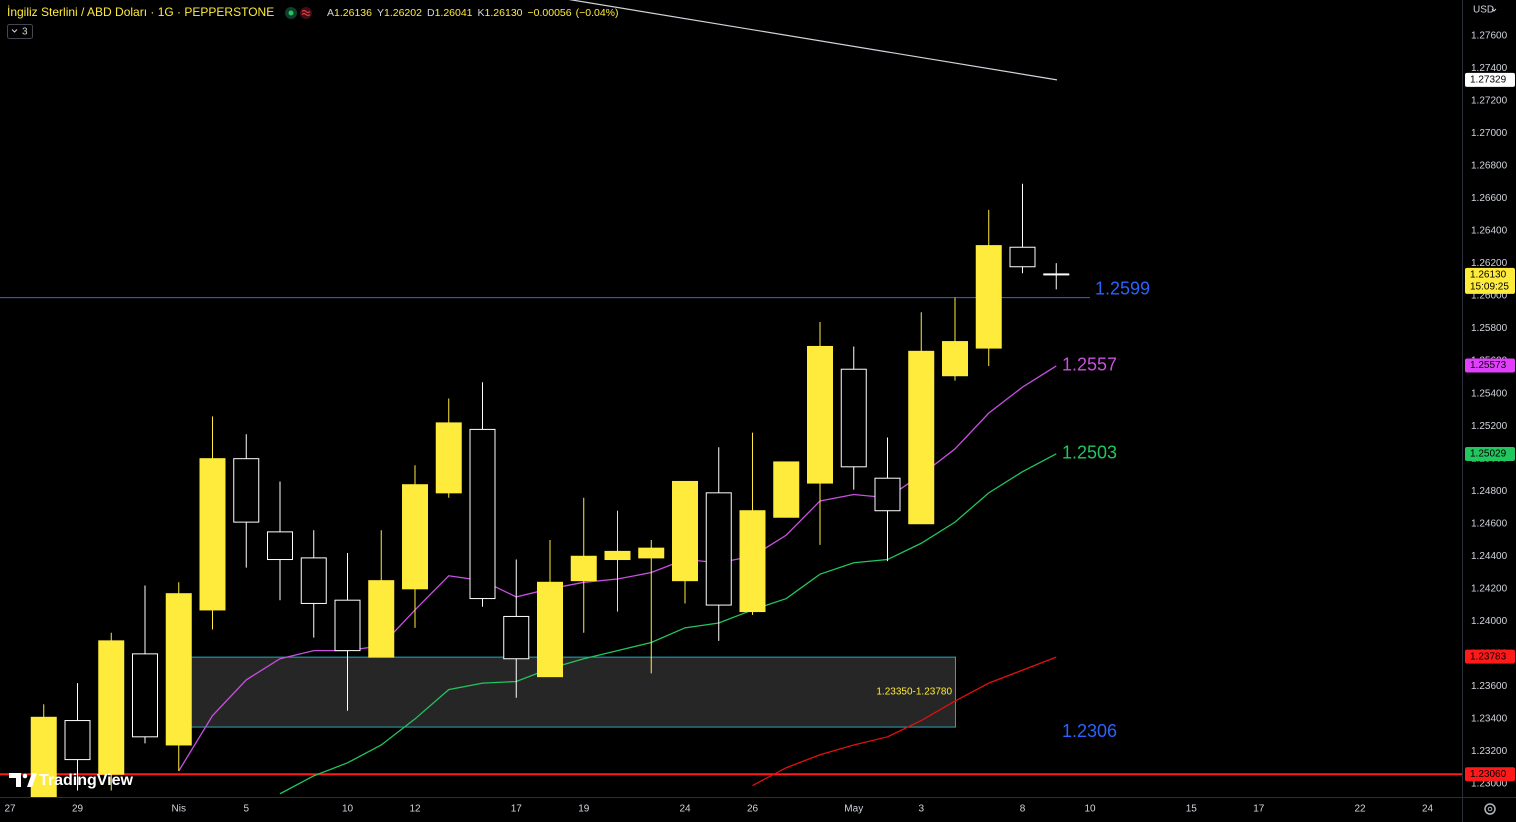 The height and width of the screenshot is (822, 1516). I want to click on horizontal-line-label: 1.2599, so click(1122, 288).